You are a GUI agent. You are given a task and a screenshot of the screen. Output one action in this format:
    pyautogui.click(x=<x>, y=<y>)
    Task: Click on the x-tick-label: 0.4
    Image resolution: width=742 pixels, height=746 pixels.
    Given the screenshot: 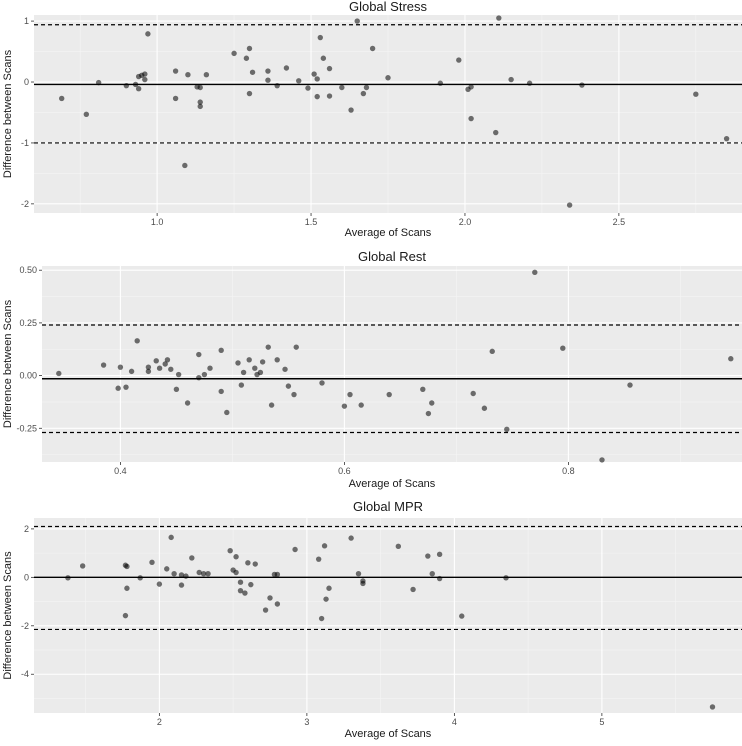 What is the action you would take?
    pyautogui.click(x=120, y=471)
    